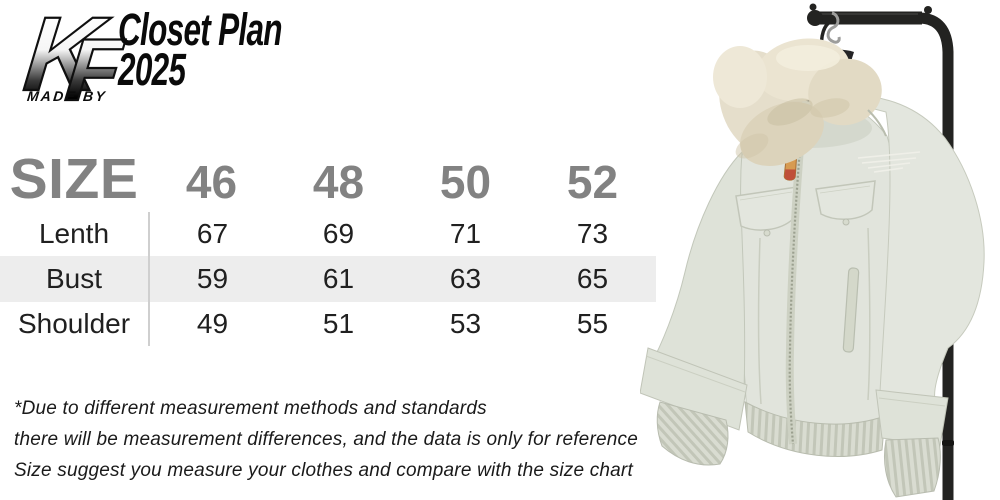 Image resolution: width=1000 pixels, height=500 pixels. I want to click on sleeve-right, so click(908, 248).